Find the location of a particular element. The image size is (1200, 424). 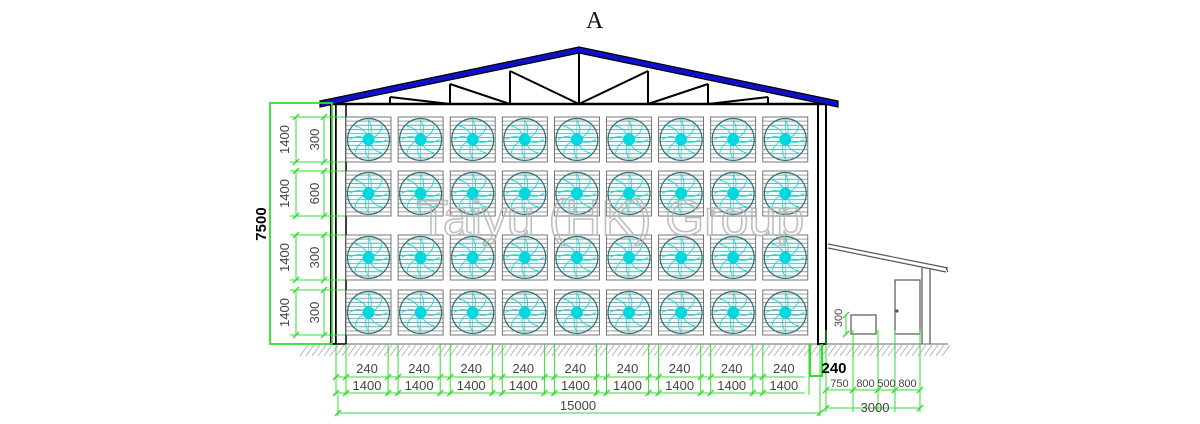

ground-hatch is located at coordinates (625, 350).